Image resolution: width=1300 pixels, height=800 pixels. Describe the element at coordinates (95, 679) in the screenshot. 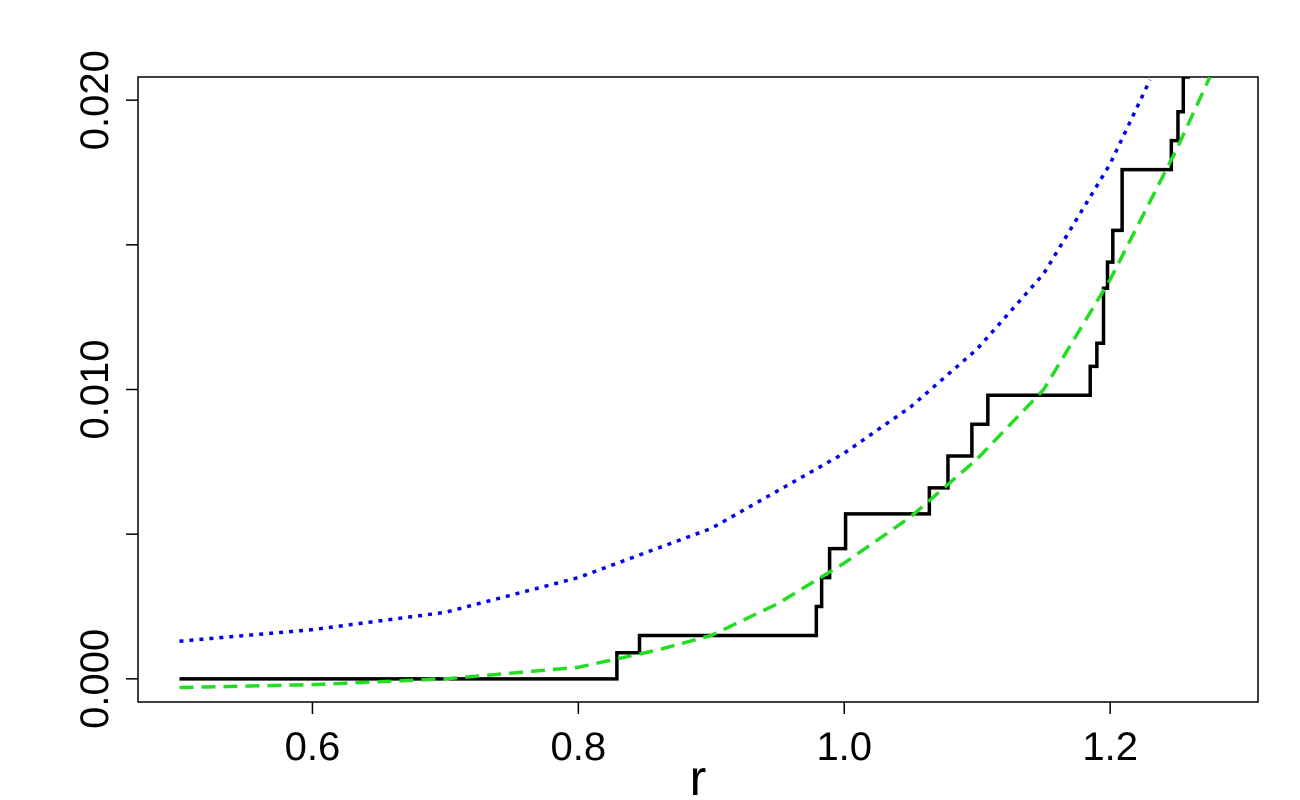

I see `y-tick-label: 0.000` at that location.